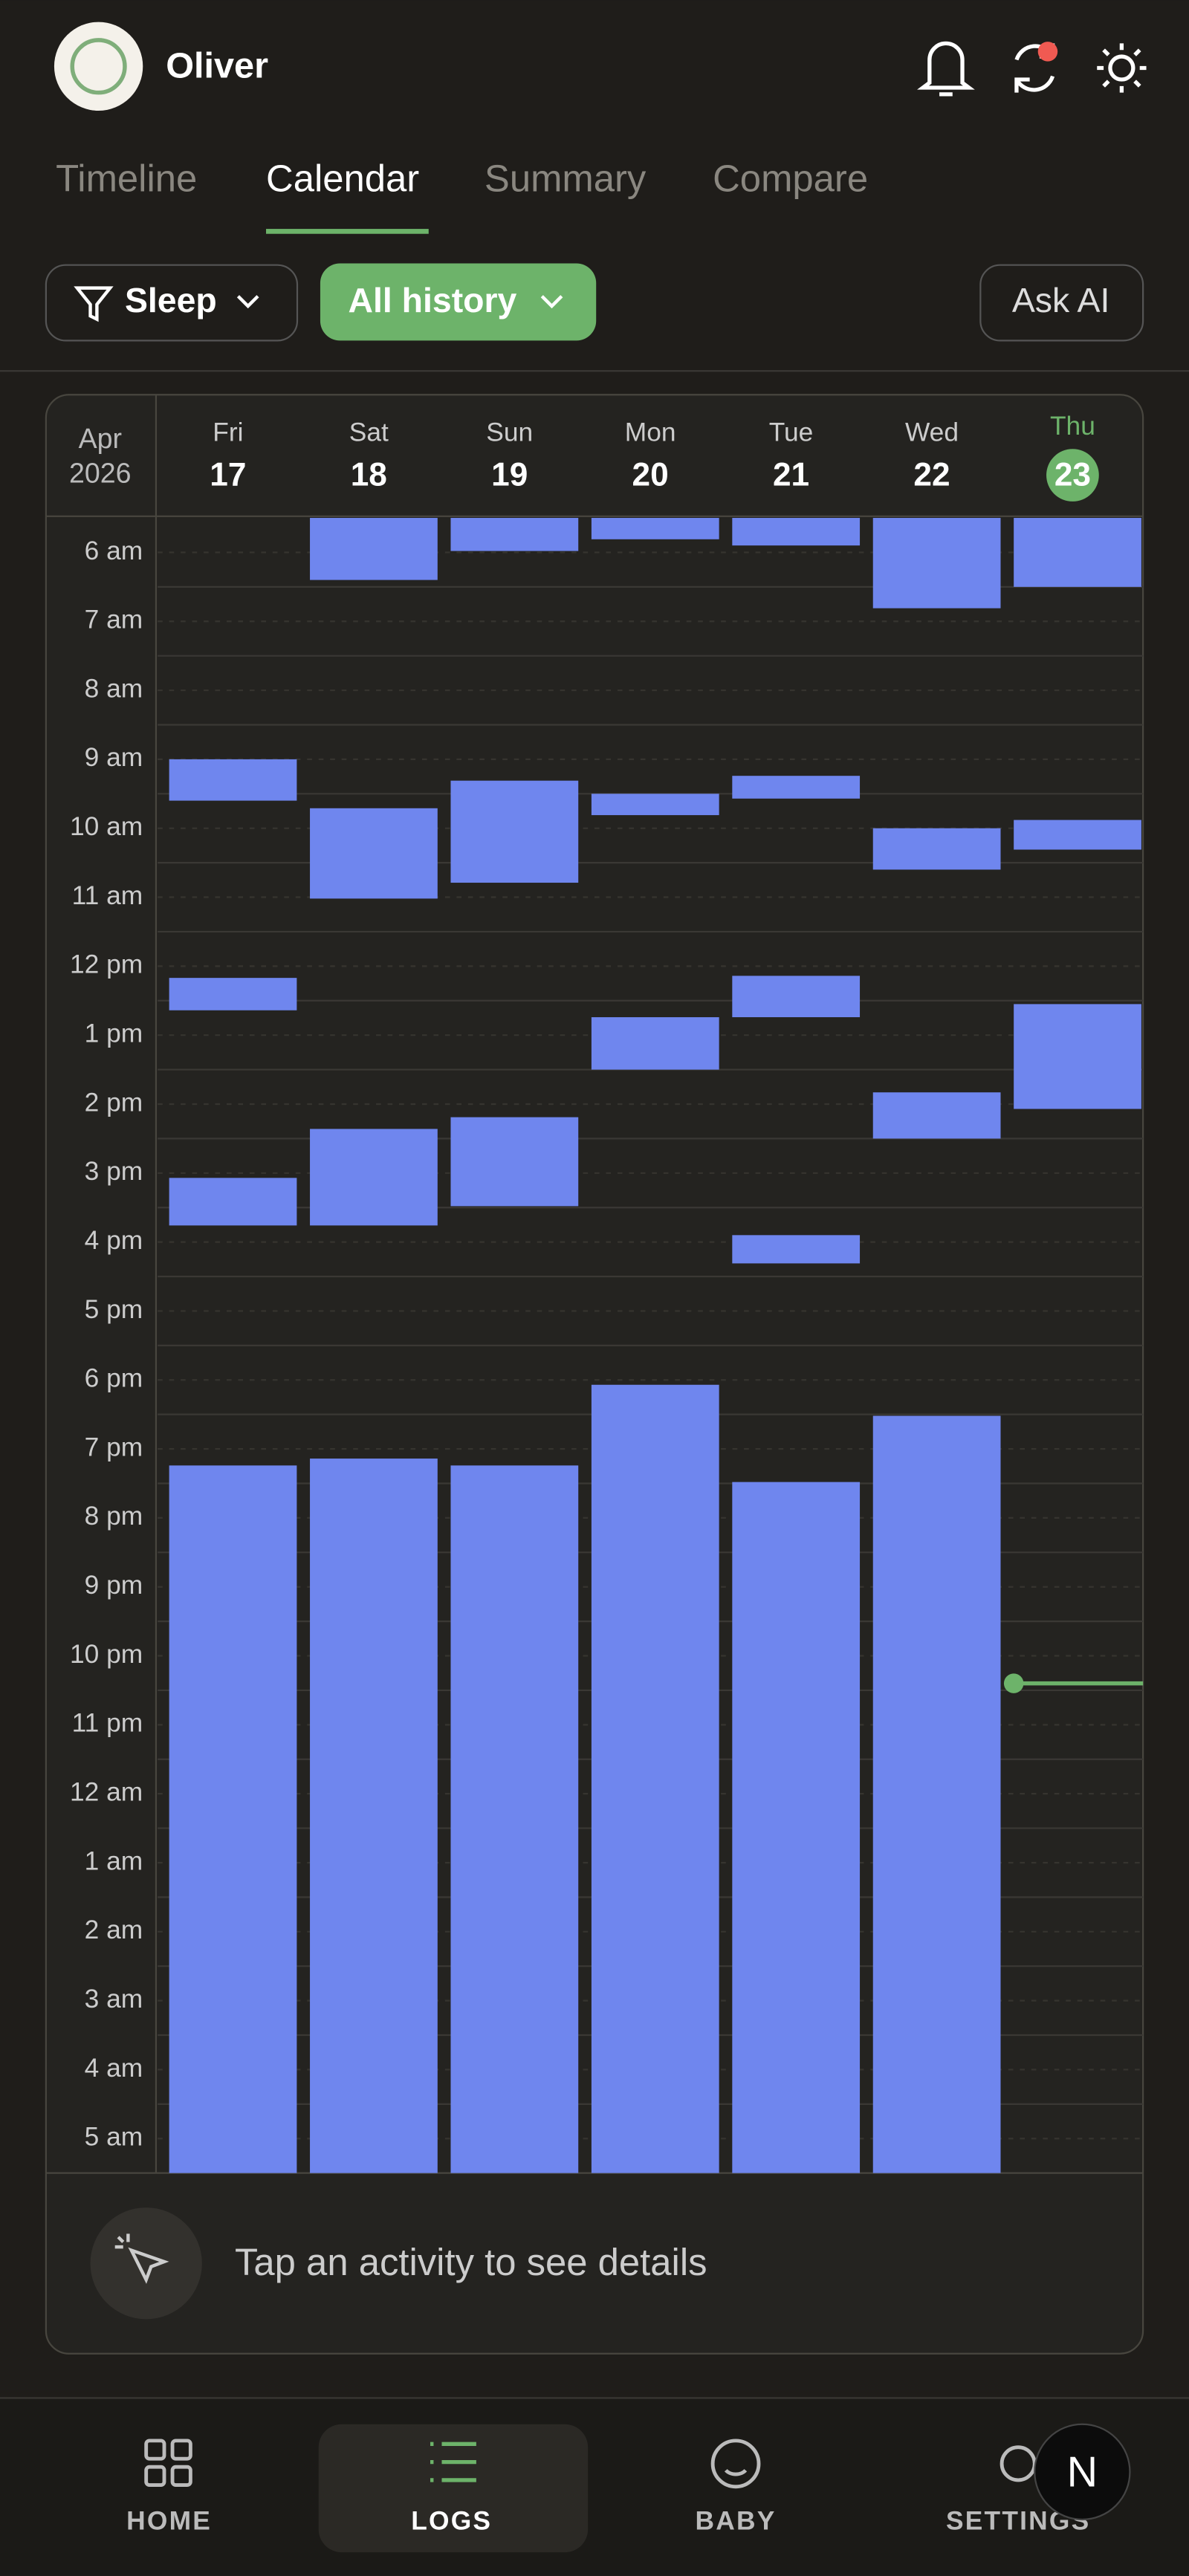  Describe the element at coordinates (509, 474) in the screenshot. I see `day-date: 19` at that location.